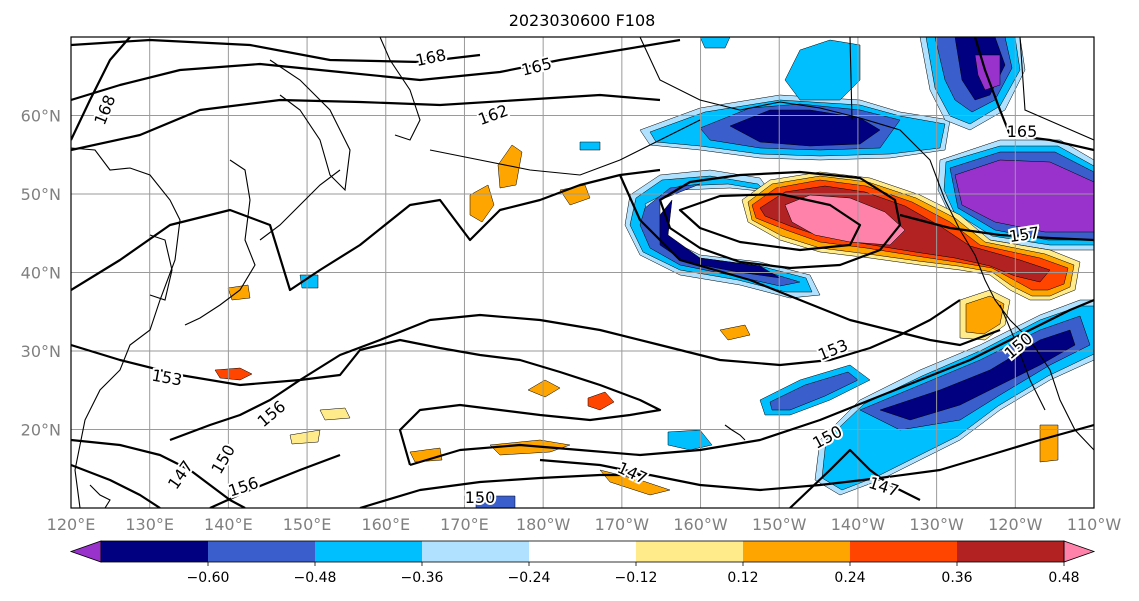 The image size is (1139, 601). What do you see at coordinates (770, 222) in the screenshot?
I see `contour-inner-loop` at bounding box center [770, 222].